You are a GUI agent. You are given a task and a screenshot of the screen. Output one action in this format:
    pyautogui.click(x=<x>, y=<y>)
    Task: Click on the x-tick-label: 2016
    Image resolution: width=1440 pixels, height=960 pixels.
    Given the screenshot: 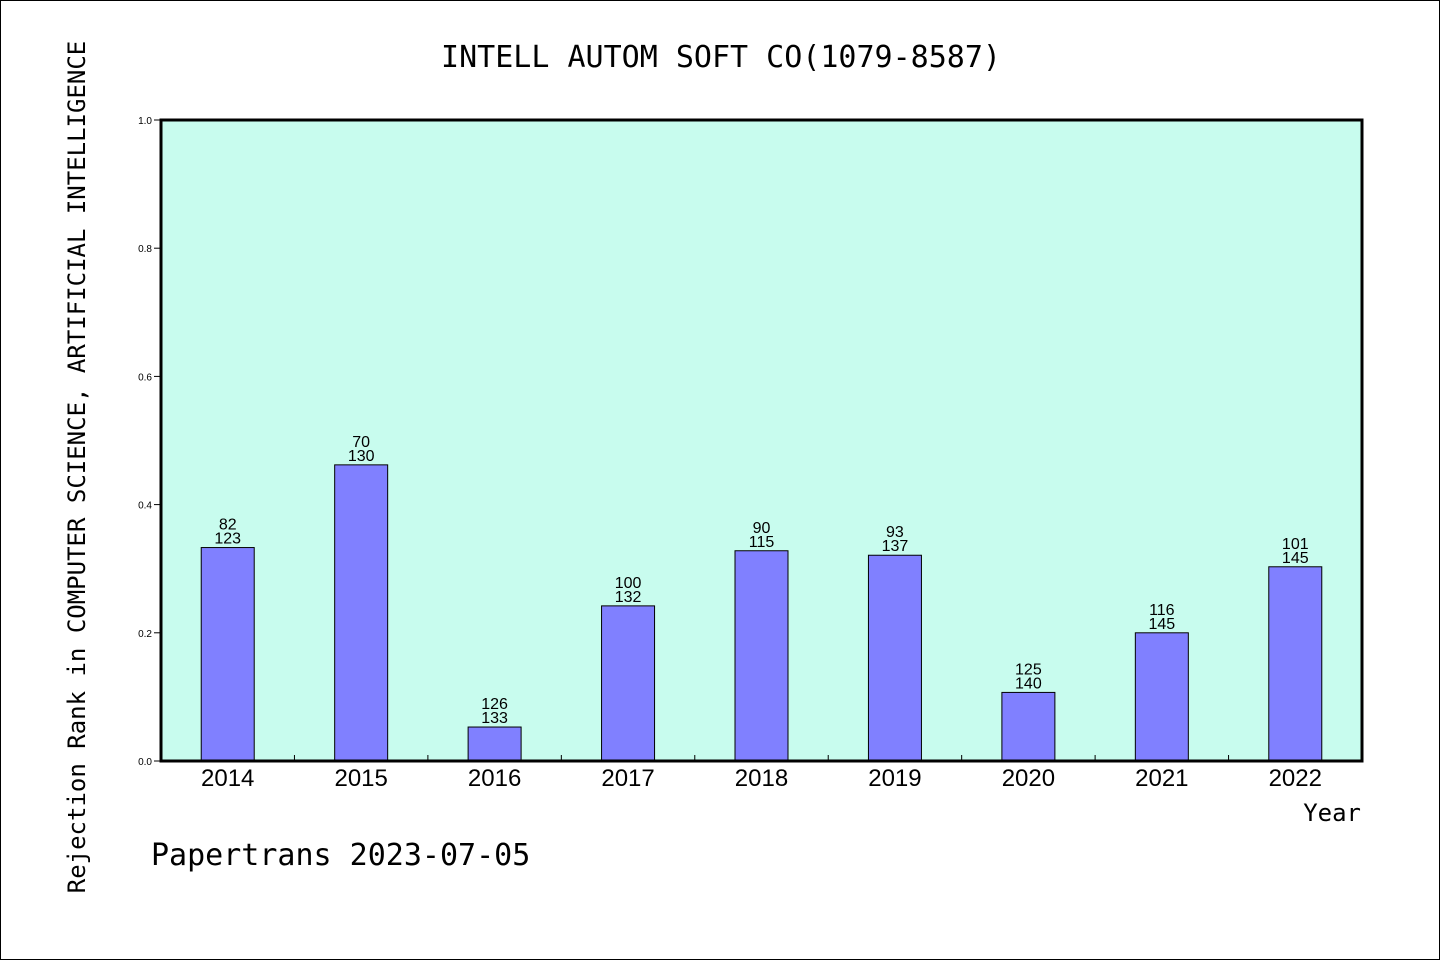 What is the action you would take?
    pyautogui.click(x=494, y=778)
    